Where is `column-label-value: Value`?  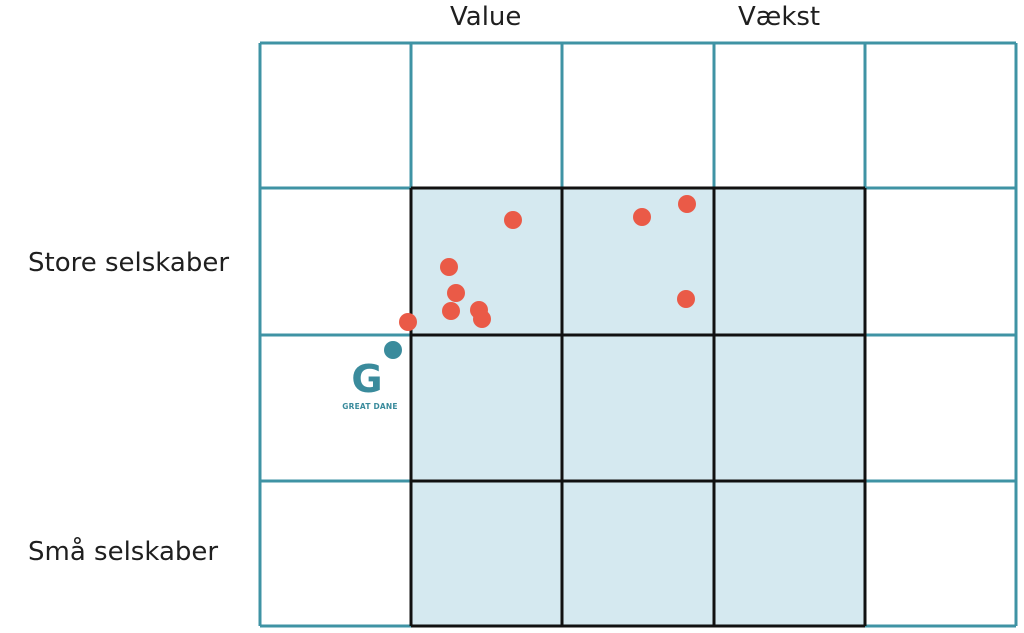 column-label-value: Value is located at coordinates (486, 17).